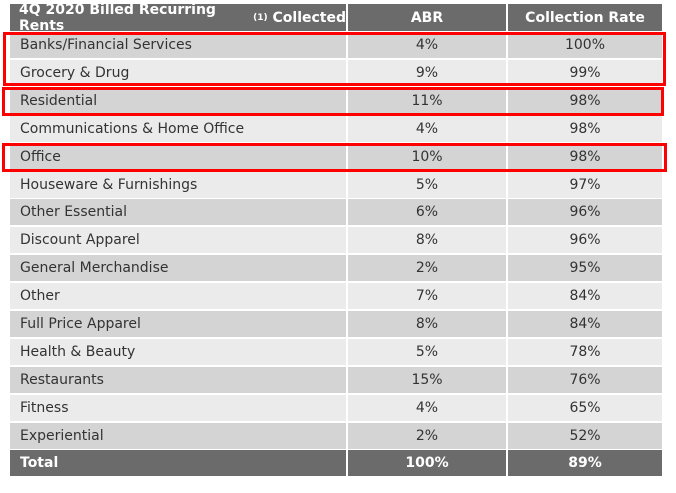  What do you see at coordinates (178, 128) in the screenshot?
I see `row-category: Communications & Home Office` at bounding box center [178, 128].